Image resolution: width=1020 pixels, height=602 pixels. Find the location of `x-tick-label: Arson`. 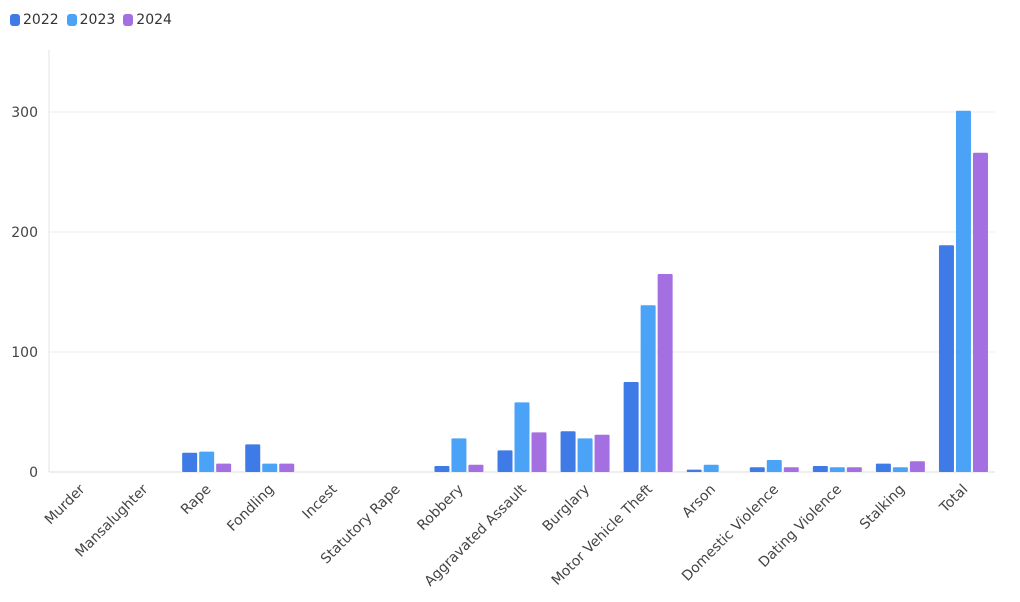

x-tick-label: Arson is located at coordinates (699, 502).